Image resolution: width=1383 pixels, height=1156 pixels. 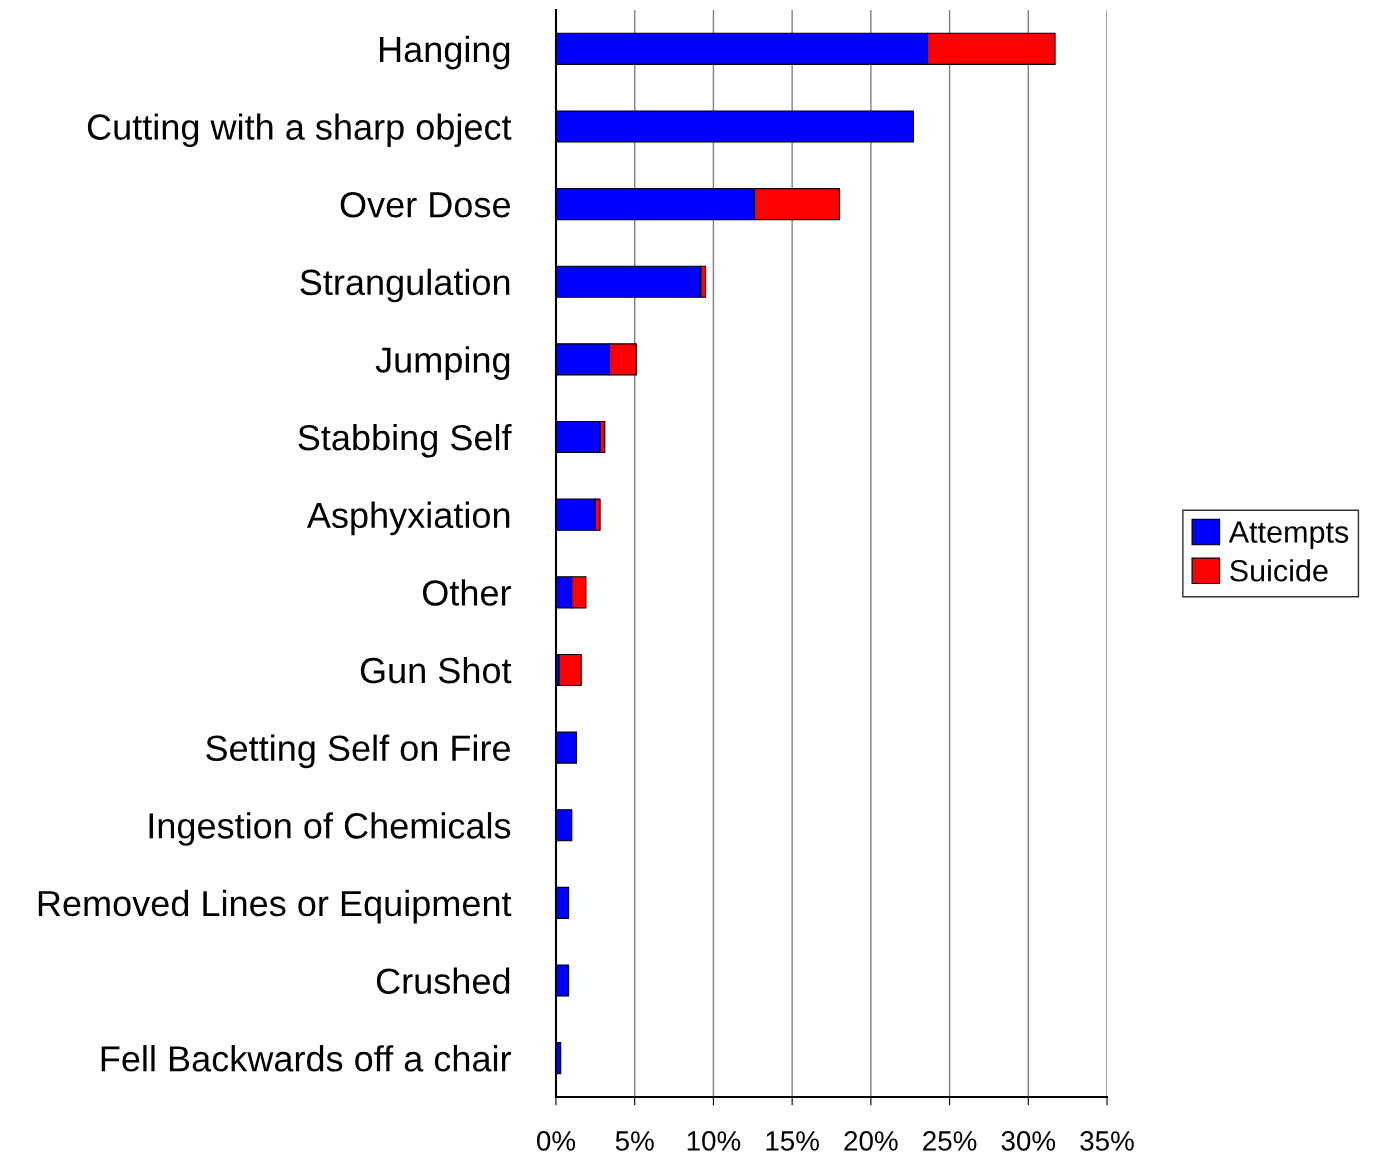 I want to click on y-tick-label: Jumping, so click(x=442, y=363).